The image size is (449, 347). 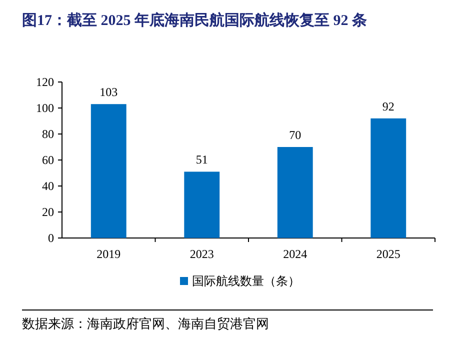 I want to click on y-tick-label: 40, so click(x=48, y=186).